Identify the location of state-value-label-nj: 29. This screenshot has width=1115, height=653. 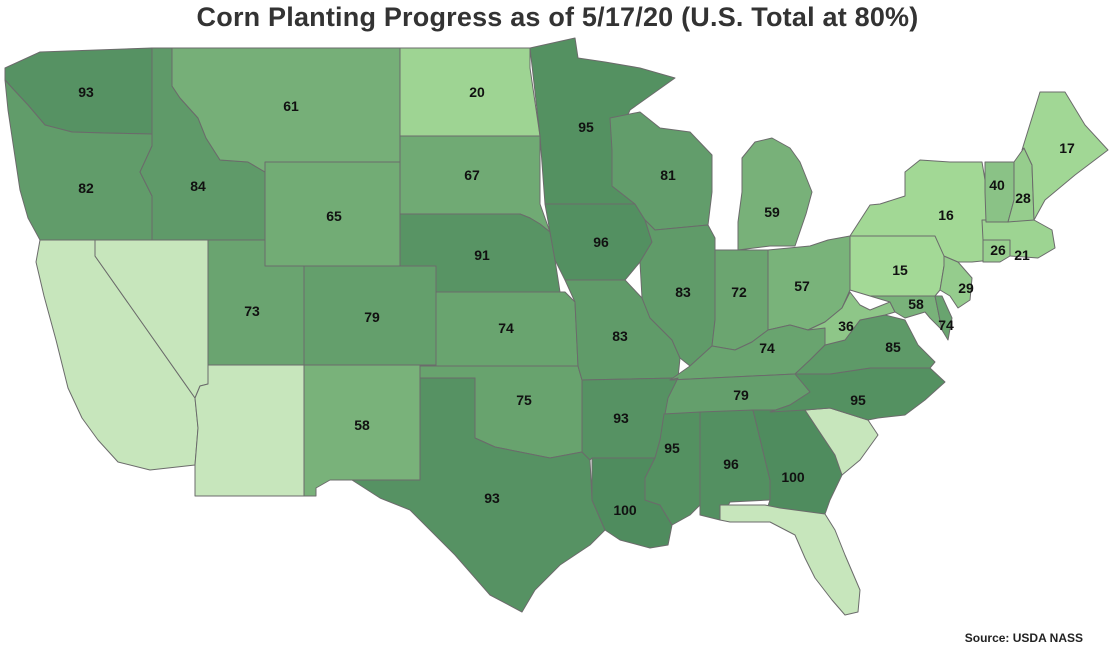
(966, 288).